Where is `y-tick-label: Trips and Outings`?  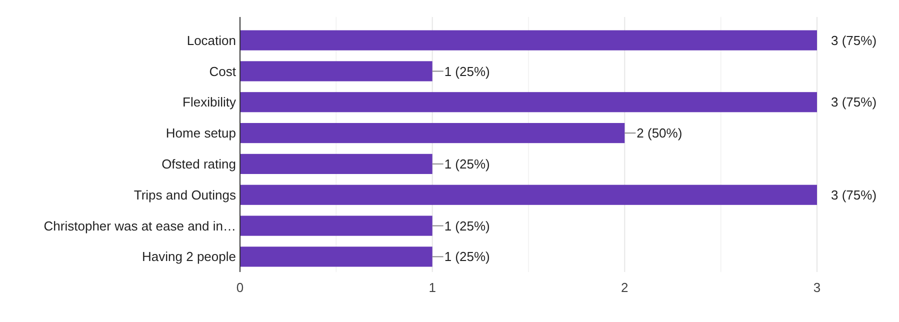
y-tick-label: Trips and Outings is located at coordinates (185, 194).